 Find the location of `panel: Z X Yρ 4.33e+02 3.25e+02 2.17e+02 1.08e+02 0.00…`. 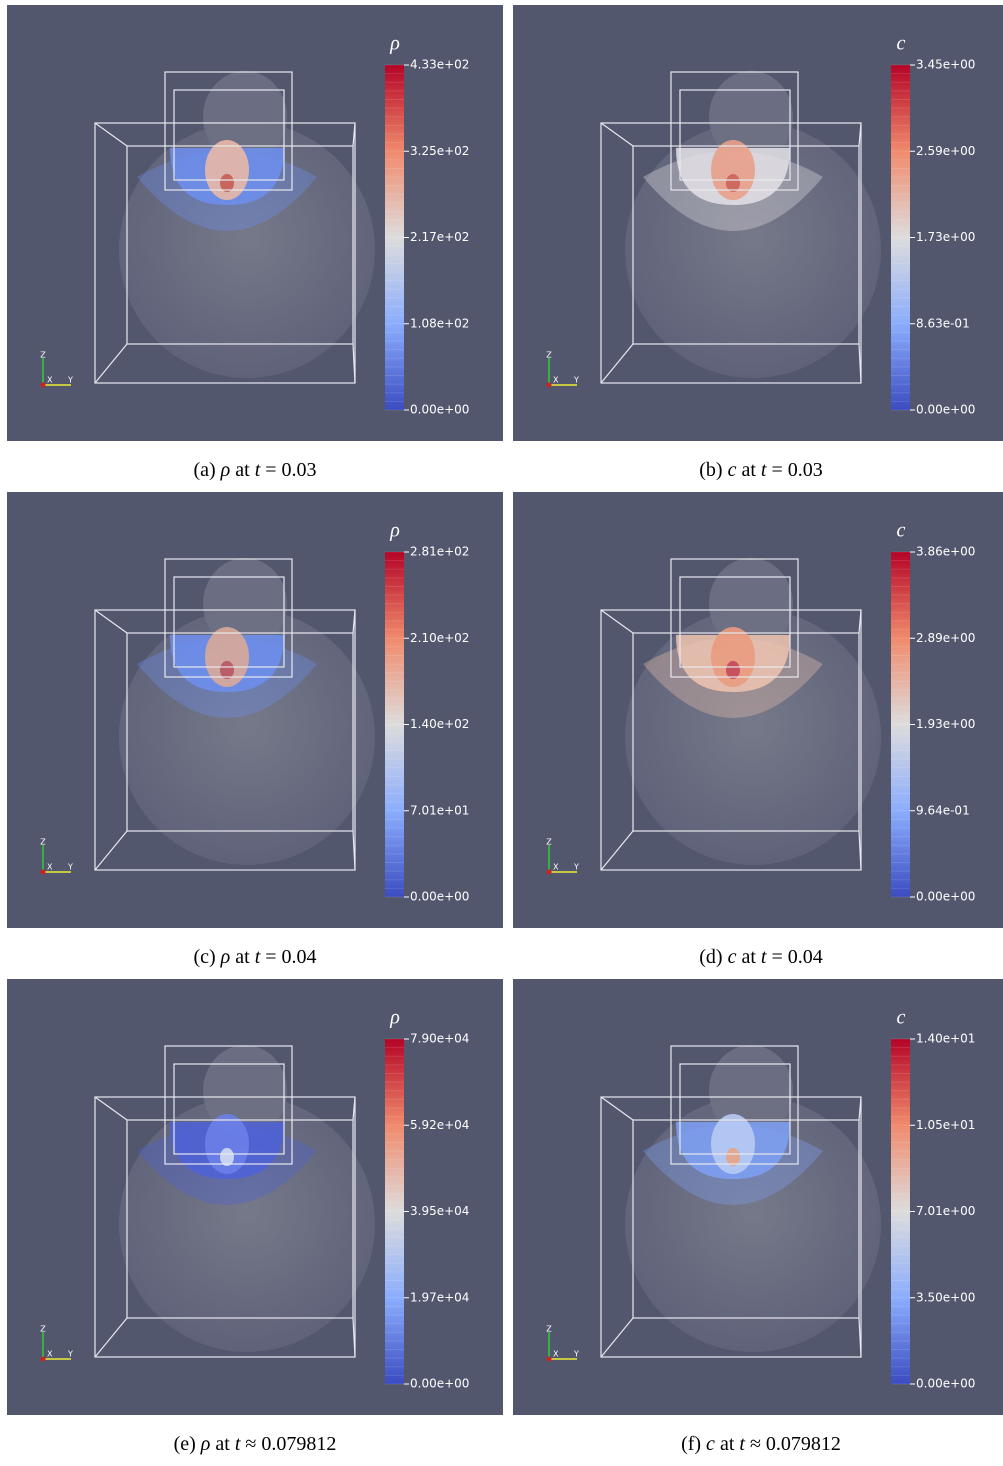

panel: Z X Yρ 4.33e+02 3.25e+02 2.17e+02 1.08e+02 0.00… is located at coordinates (255, 223).